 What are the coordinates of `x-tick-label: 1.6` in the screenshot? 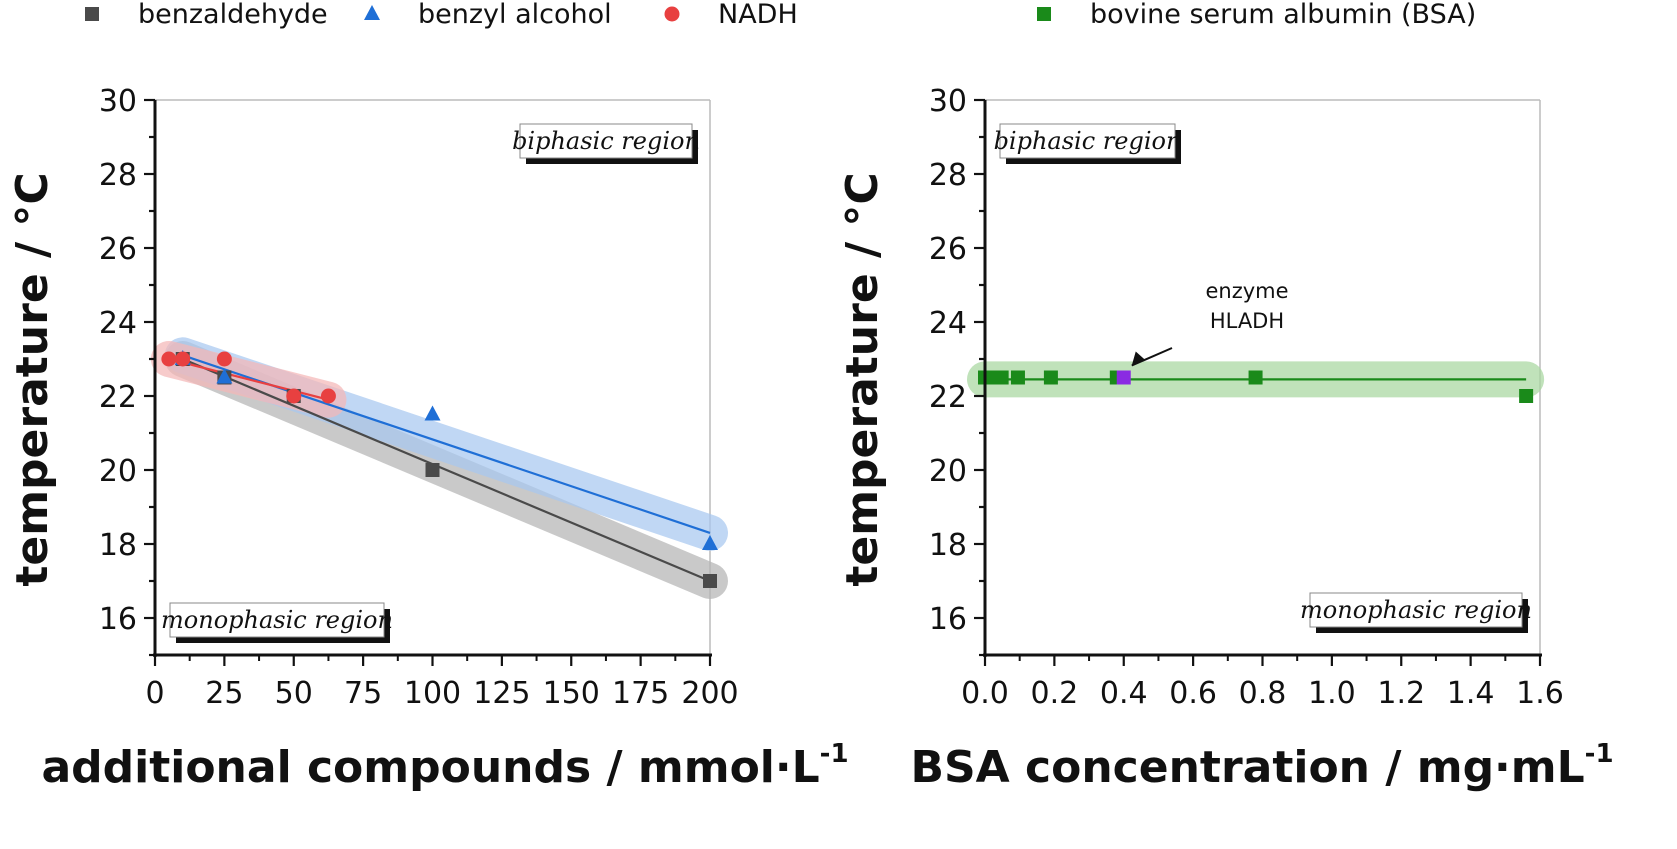 It's located at (1540, 693).